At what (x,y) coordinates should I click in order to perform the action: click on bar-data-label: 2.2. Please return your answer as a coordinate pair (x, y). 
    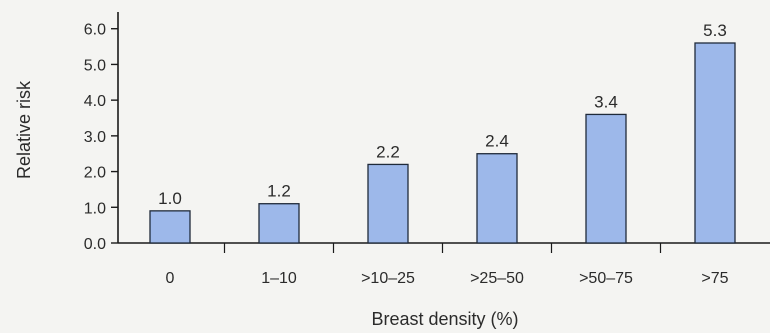
    Looking at the image, I should click on (388, 151).